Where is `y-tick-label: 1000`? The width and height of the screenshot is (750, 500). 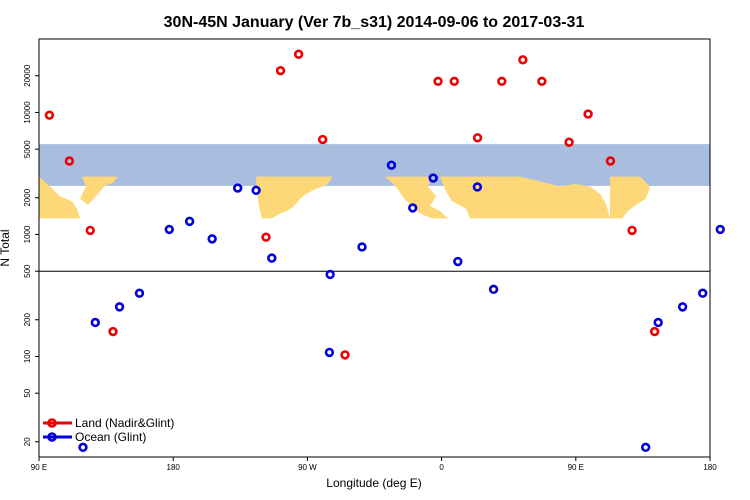 y-tick-label: 1000 is located at coordinates (27, 234).